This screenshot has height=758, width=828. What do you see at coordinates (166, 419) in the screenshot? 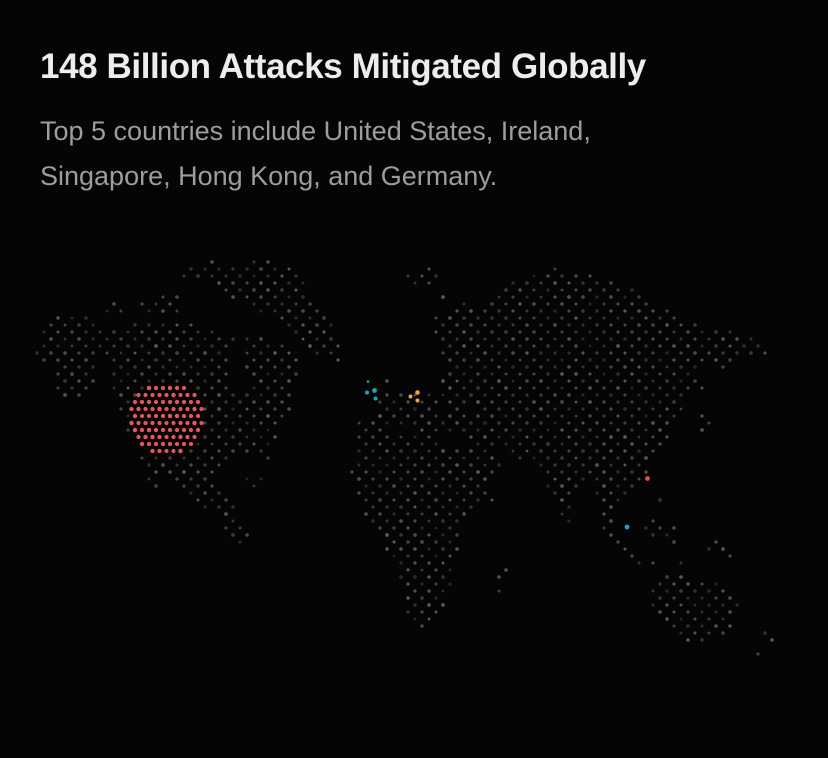
I see `us-attack-cluster` at bounding box center [166, 419].